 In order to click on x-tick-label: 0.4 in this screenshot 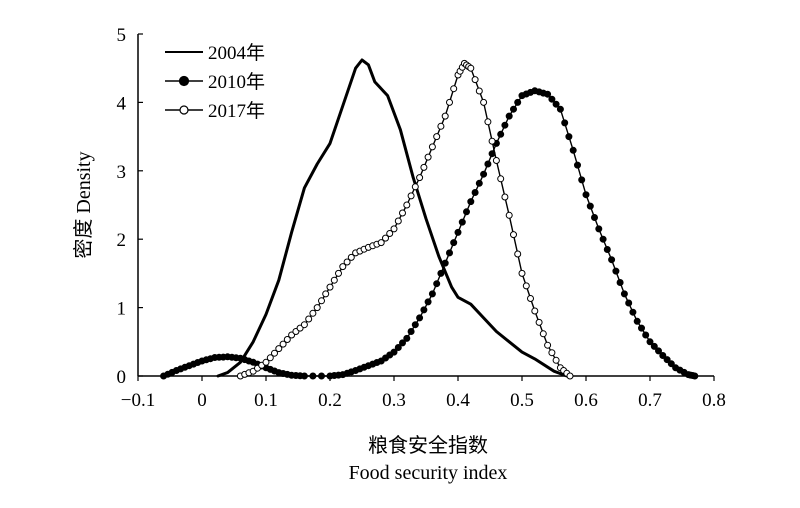, I will do `click(458, 400)`.